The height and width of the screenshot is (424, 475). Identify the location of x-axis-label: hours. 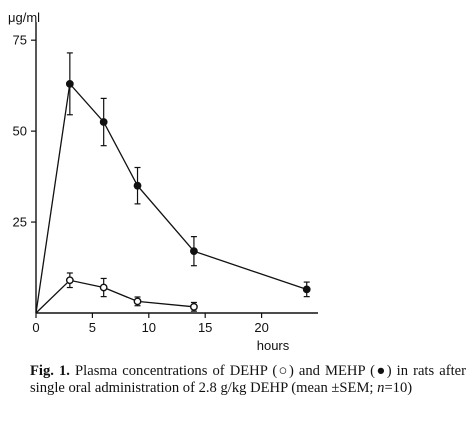
(273, 345).